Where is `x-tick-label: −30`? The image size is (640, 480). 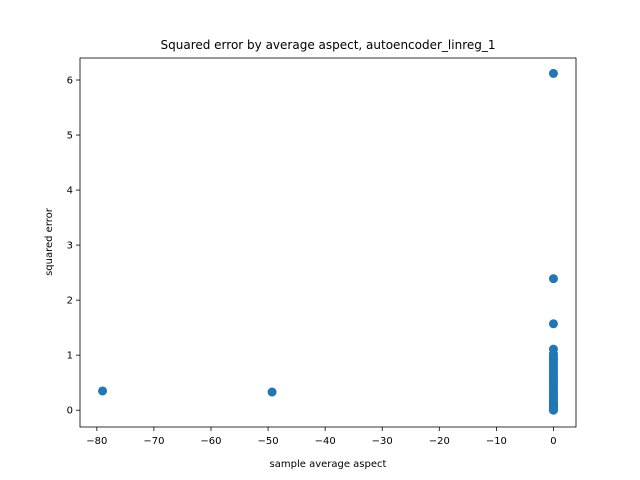
x-tick-label: −30 is located at coordinates (382, 441).